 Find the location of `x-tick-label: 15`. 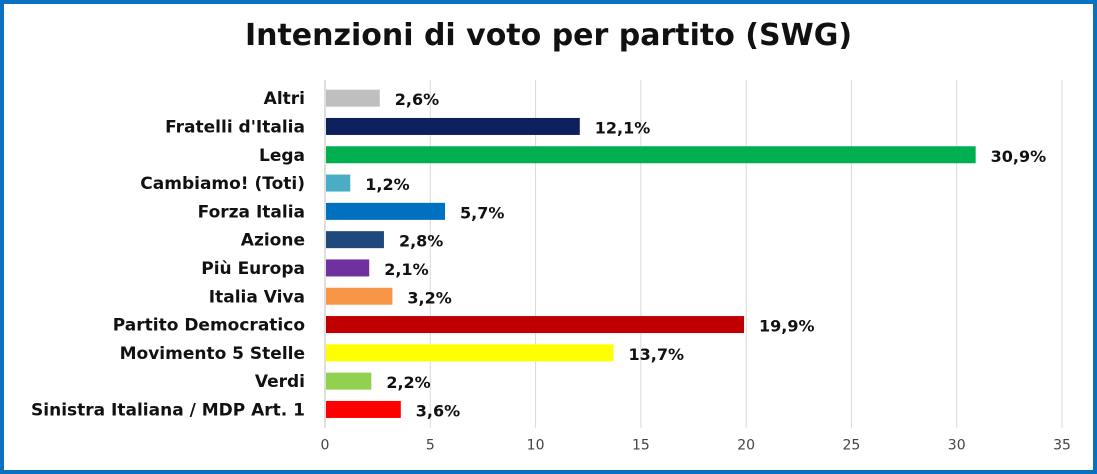

x-tick-label: 15 is located at coordinates (641, 446).